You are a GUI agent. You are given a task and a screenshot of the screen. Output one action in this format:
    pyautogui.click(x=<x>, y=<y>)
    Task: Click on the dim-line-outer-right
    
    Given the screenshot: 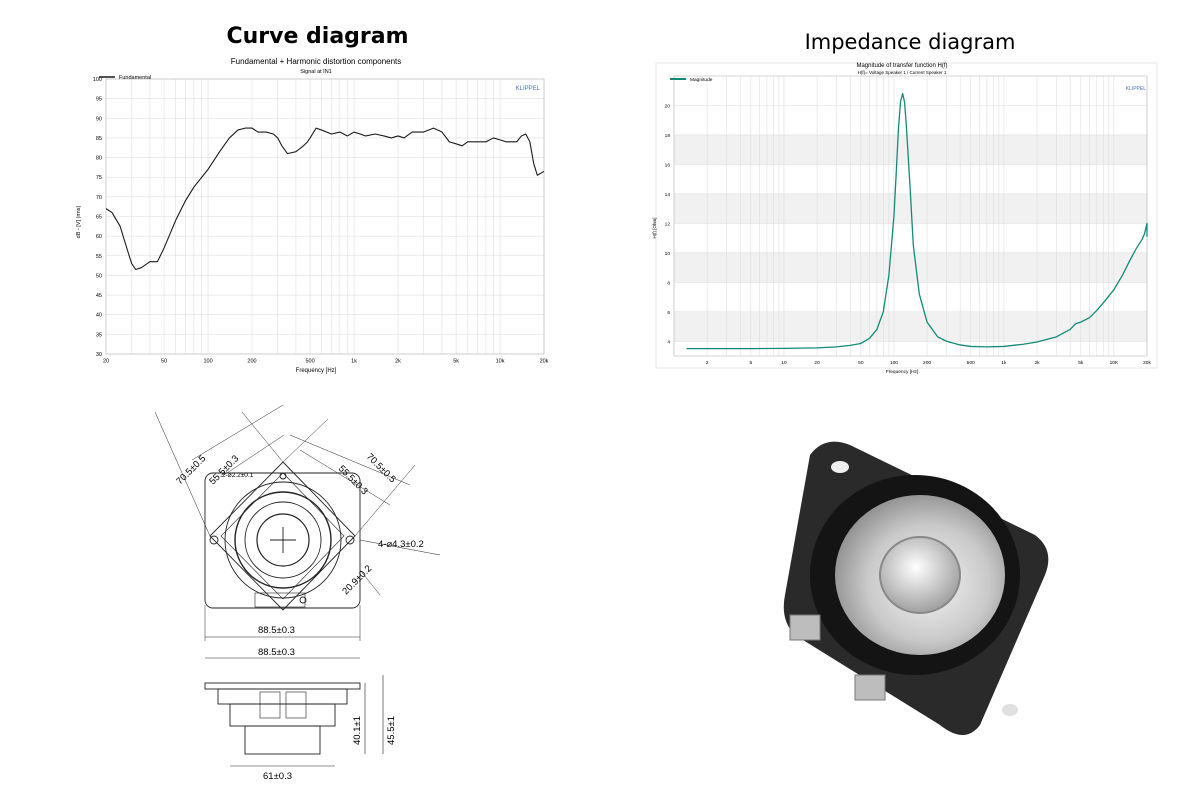 What is the action you would take?
    pyautogui.click(x=350, y=460)
    